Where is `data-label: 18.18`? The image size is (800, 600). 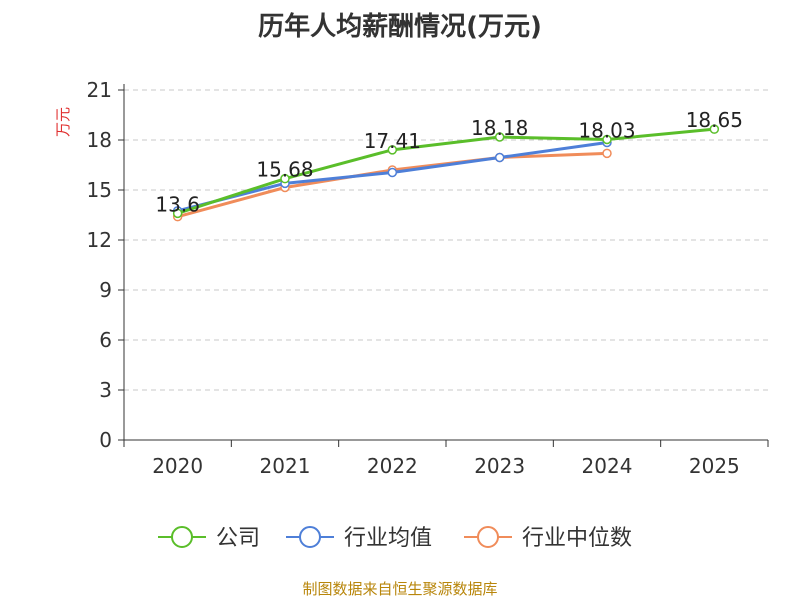 data-label: 18.18 is located at coordinates (499, 128).